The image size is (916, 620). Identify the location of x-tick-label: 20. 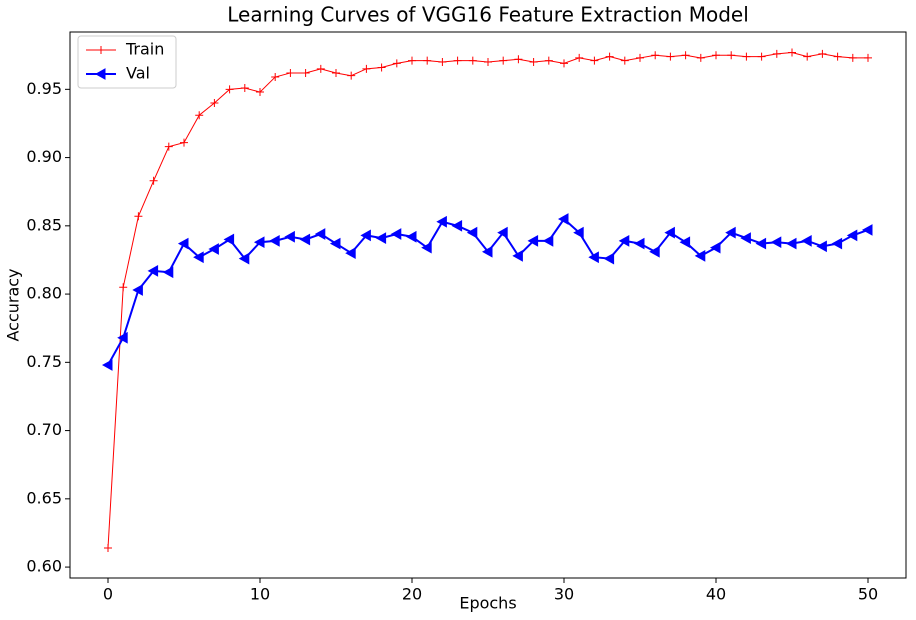
(412, 594).